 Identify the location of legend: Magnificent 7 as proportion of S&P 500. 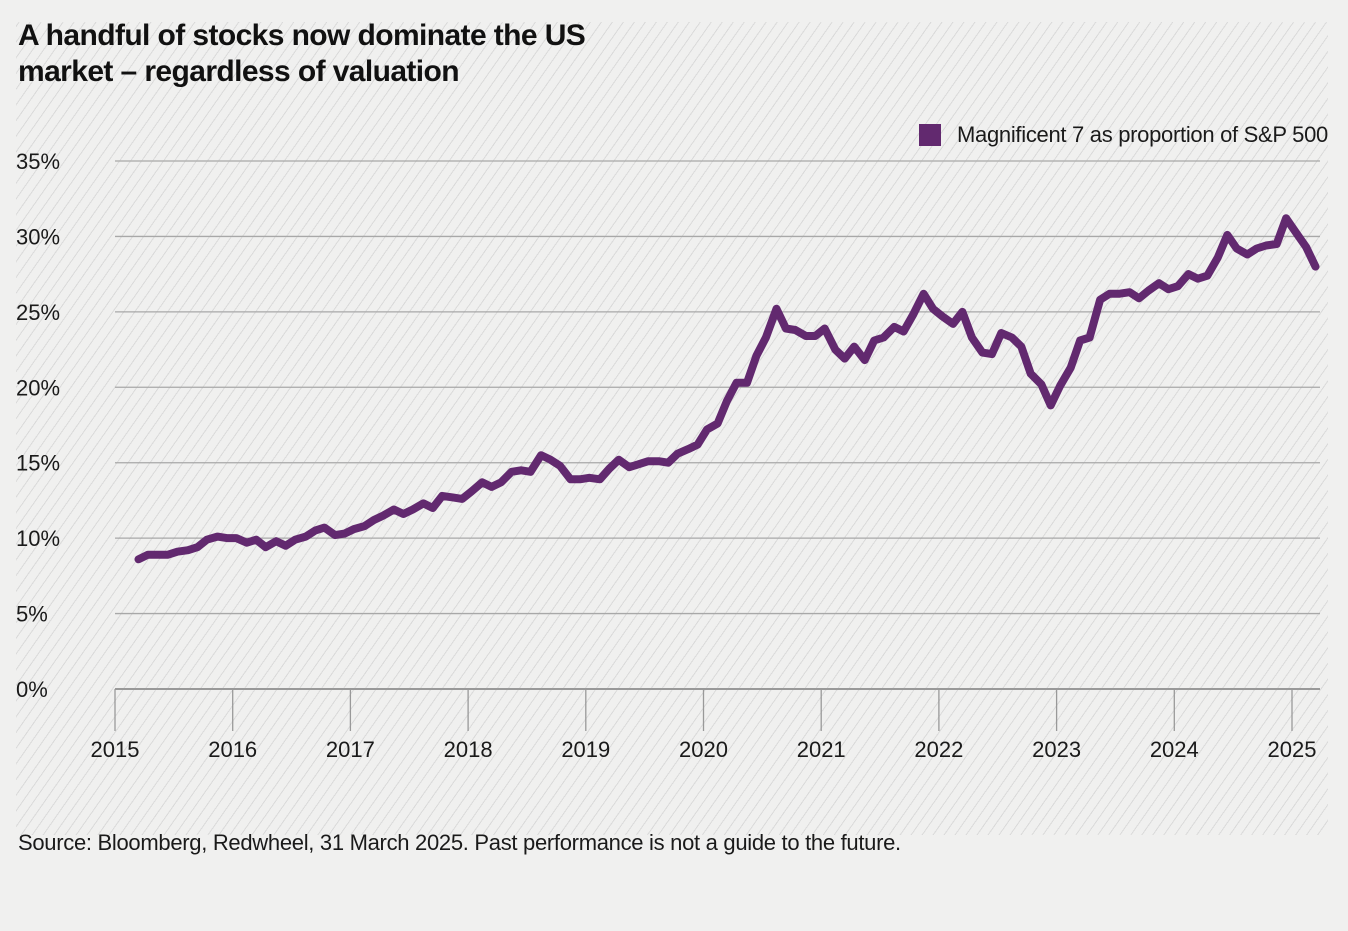
(1123, 135).